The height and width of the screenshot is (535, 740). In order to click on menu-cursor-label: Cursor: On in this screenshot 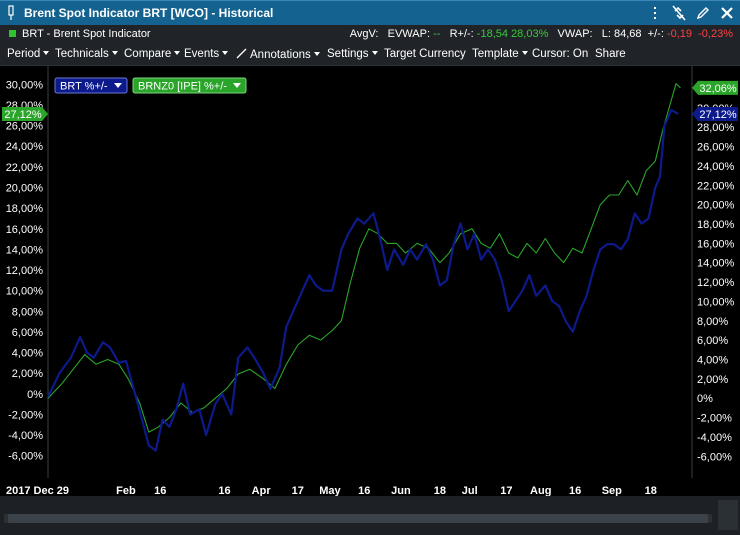, I will do `click(560, 54)`.